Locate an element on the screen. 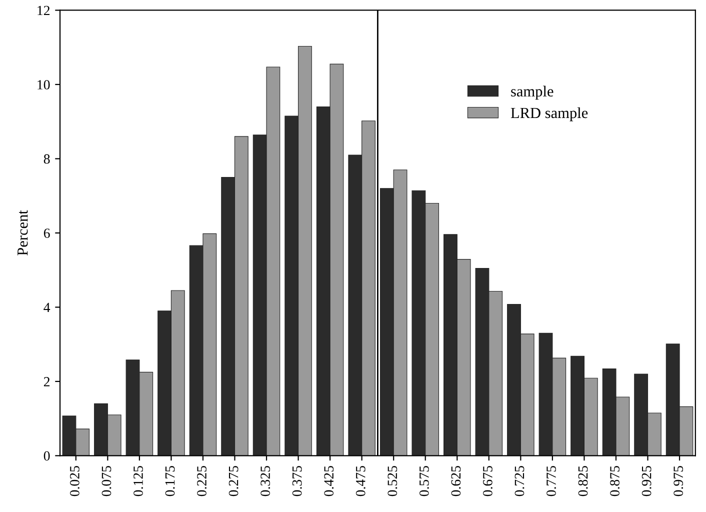 This screenshot has height=512, width=706. x-tick-label: 0.125 is located at coordinates (138, 481).